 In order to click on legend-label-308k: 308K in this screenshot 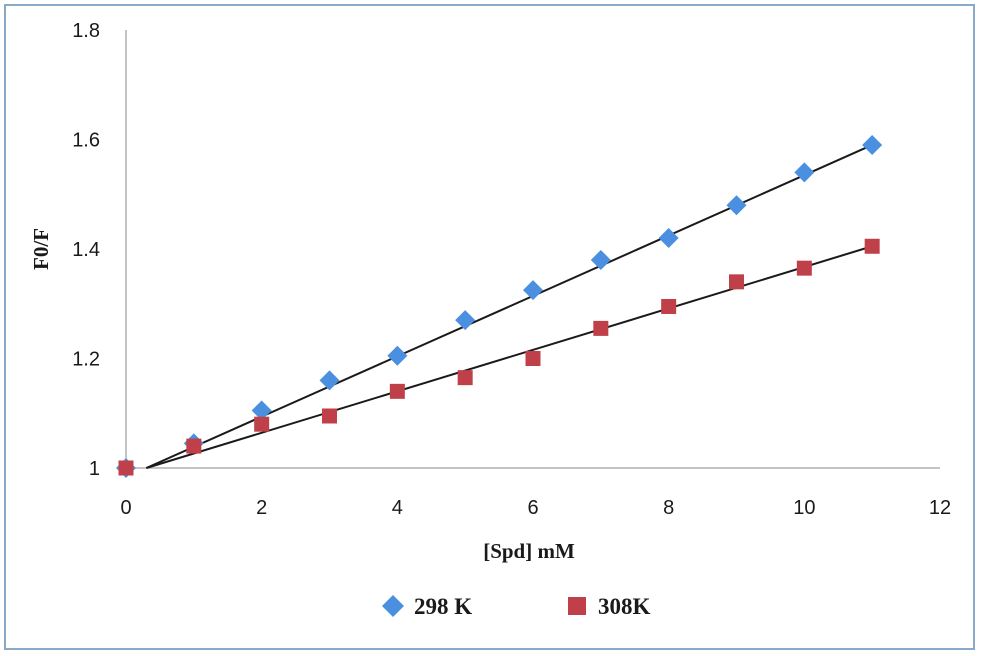, I will do `click(624, 606)`.